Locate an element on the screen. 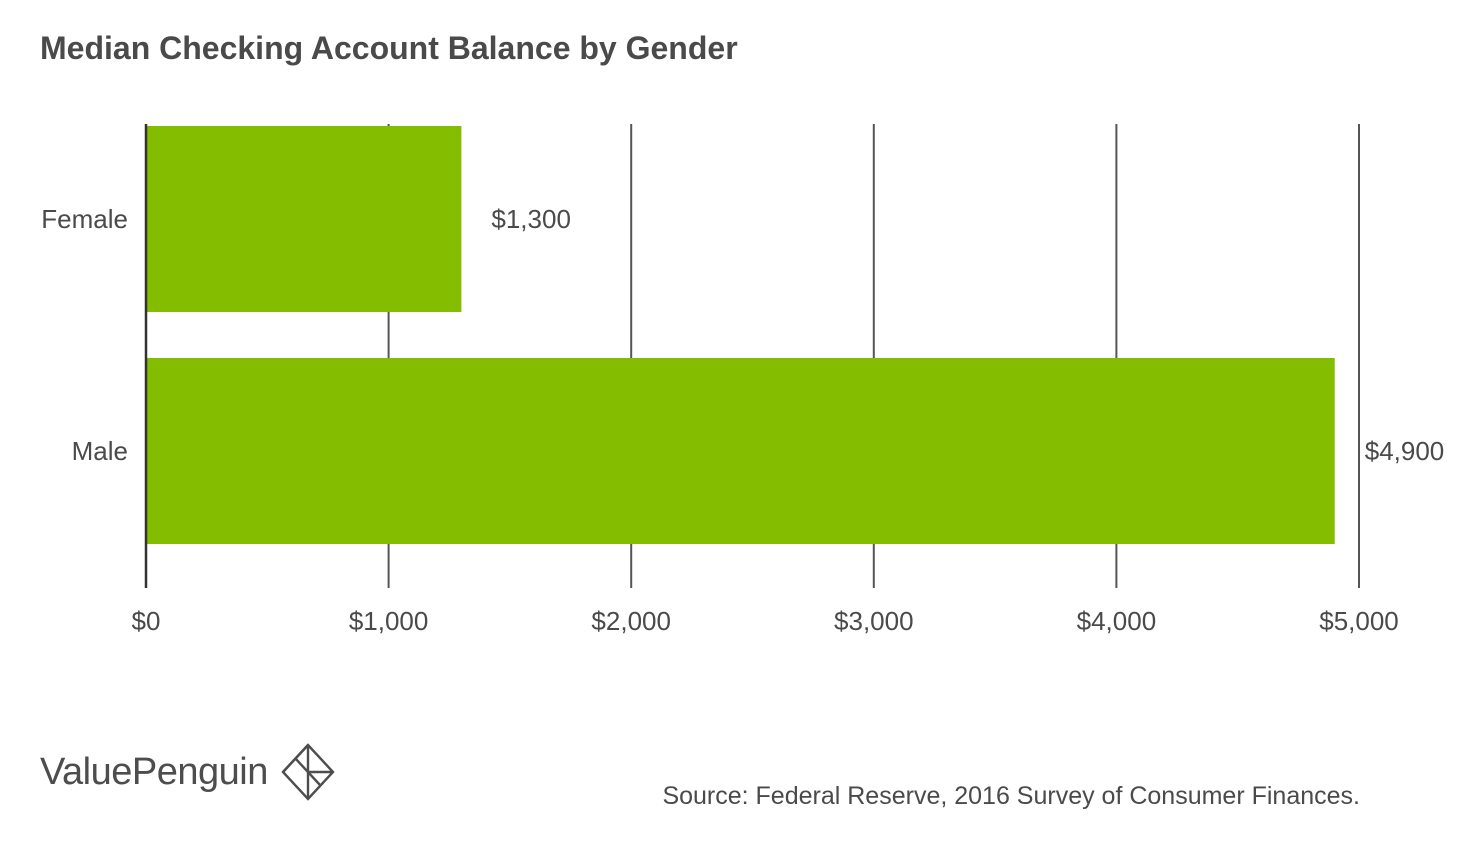  brand: ValuePenguin is located at coordinates (188, 772).